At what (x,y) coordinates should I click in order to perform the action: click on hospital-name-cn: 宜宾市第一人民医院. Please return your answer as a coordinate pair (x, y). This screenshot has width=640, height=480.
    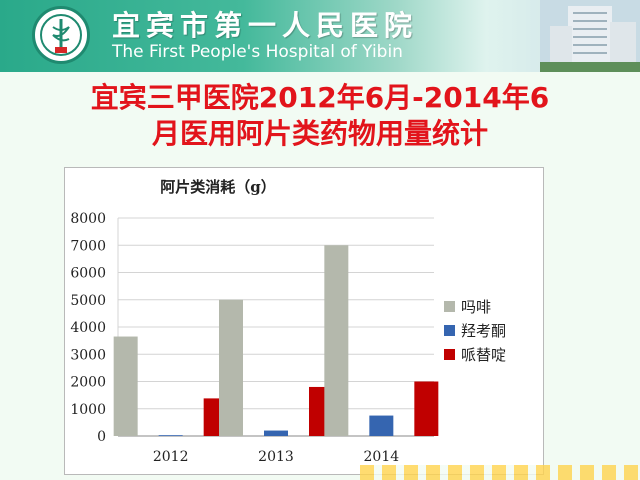
    Looking at the image, I should click on (265, 25).